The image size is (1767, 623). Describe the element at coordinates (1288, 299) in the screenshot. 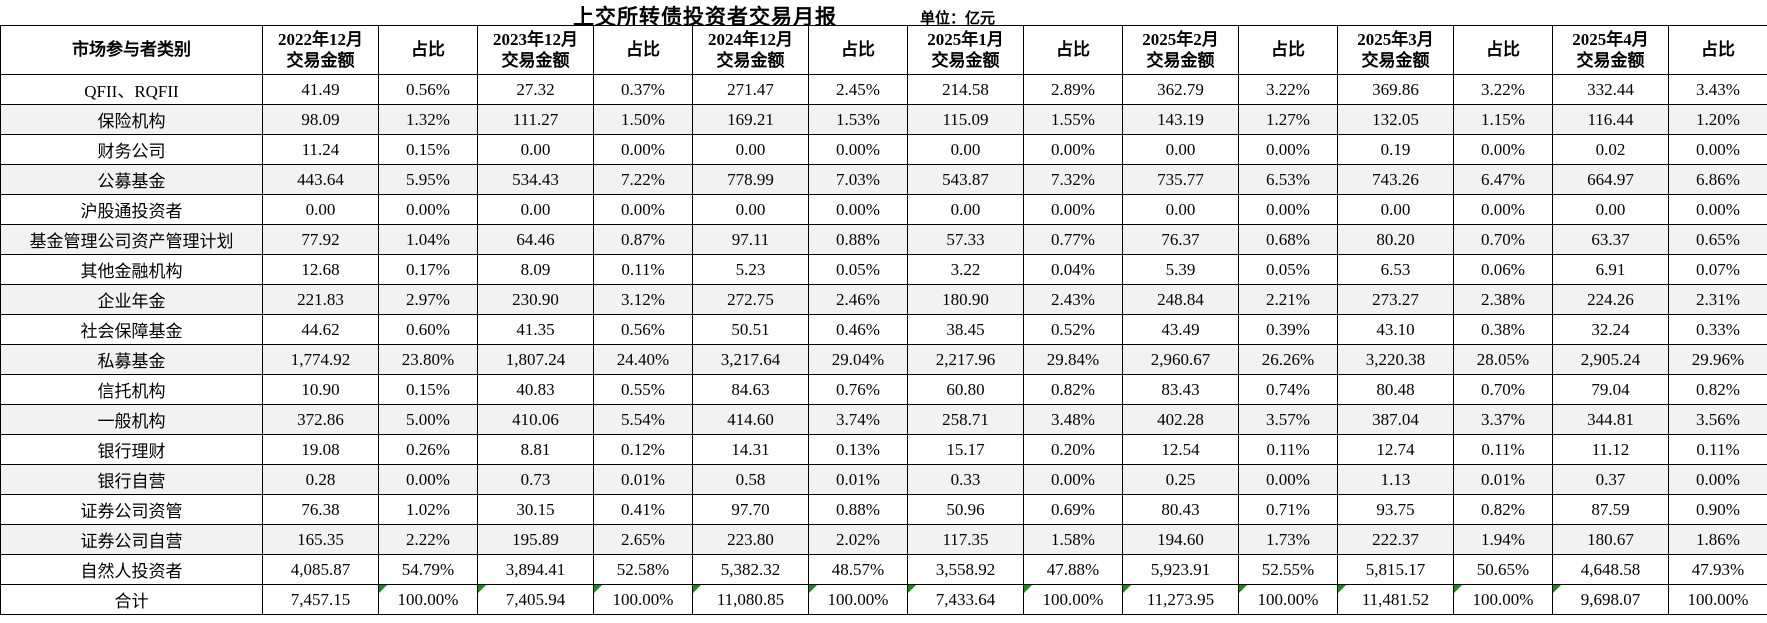

I see `cell-pct: 2.21%` at that location.